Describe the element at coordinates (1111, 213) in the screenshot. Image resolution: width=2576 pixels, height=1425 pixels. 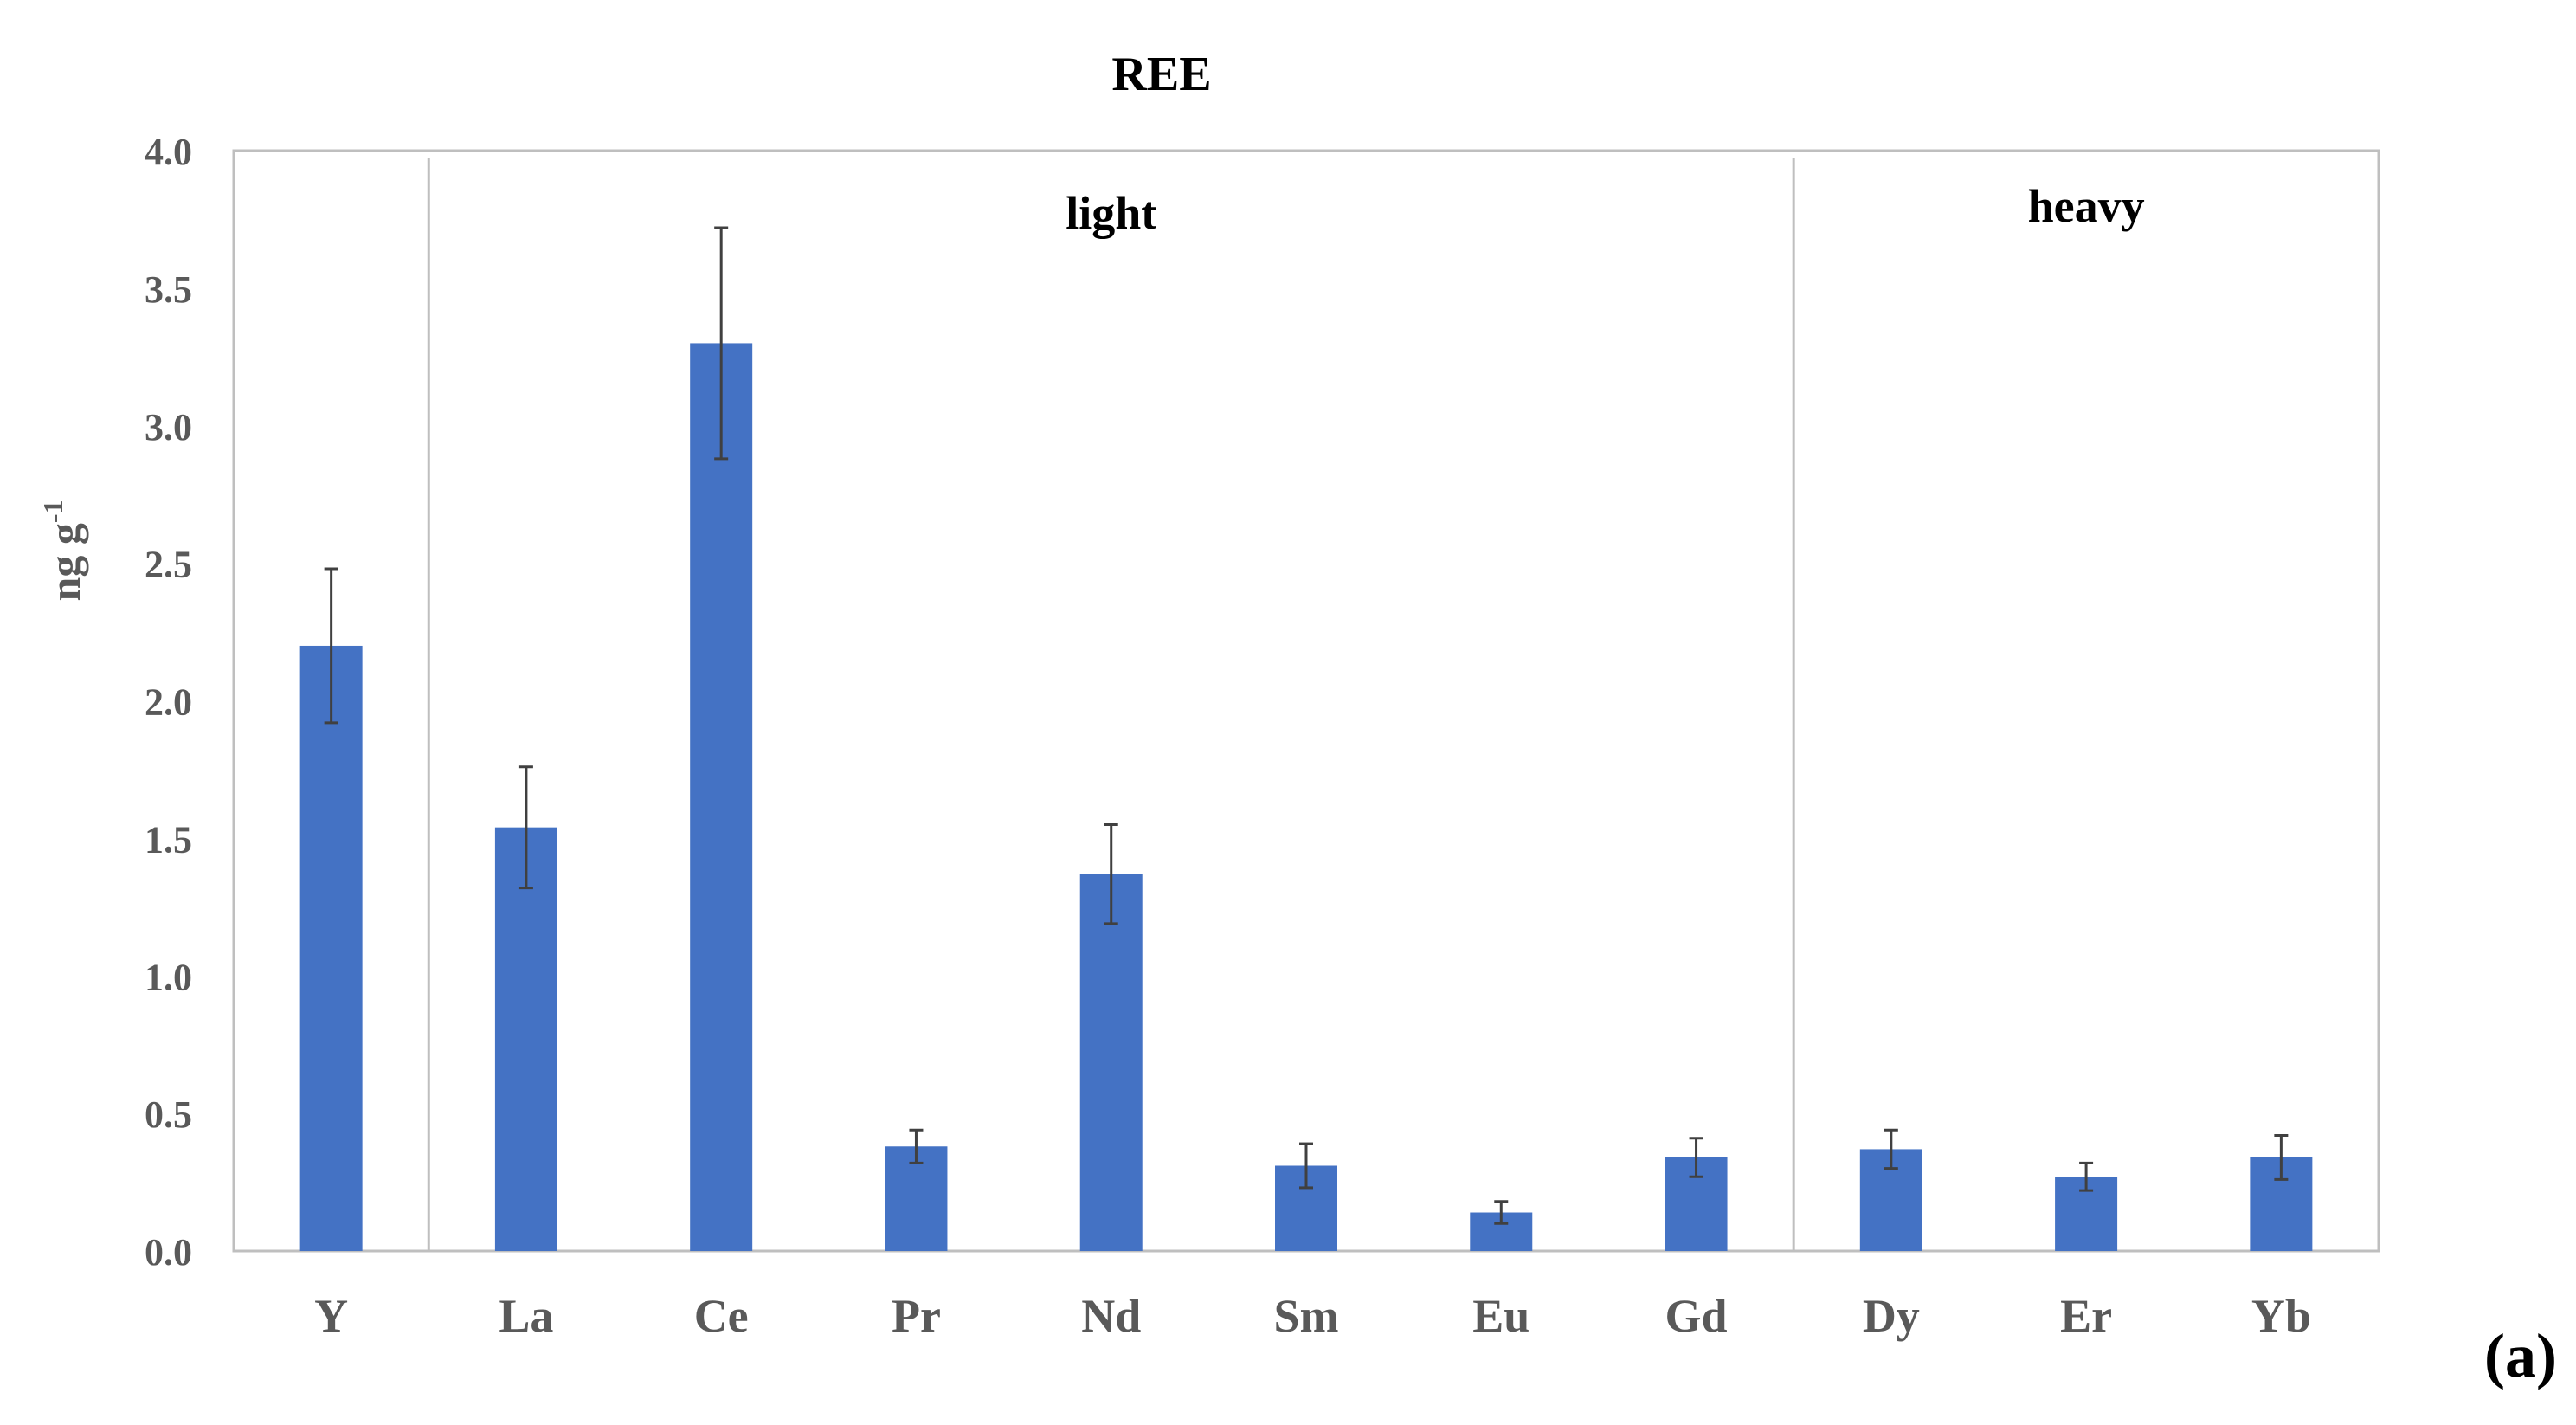
I see `group-label-light: light` at that location.